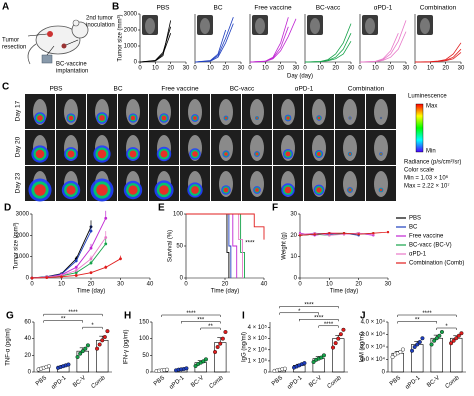  Describe the element at coordinates (18, 146) in the screenshot. I see `row-label: Day 20` at that location.